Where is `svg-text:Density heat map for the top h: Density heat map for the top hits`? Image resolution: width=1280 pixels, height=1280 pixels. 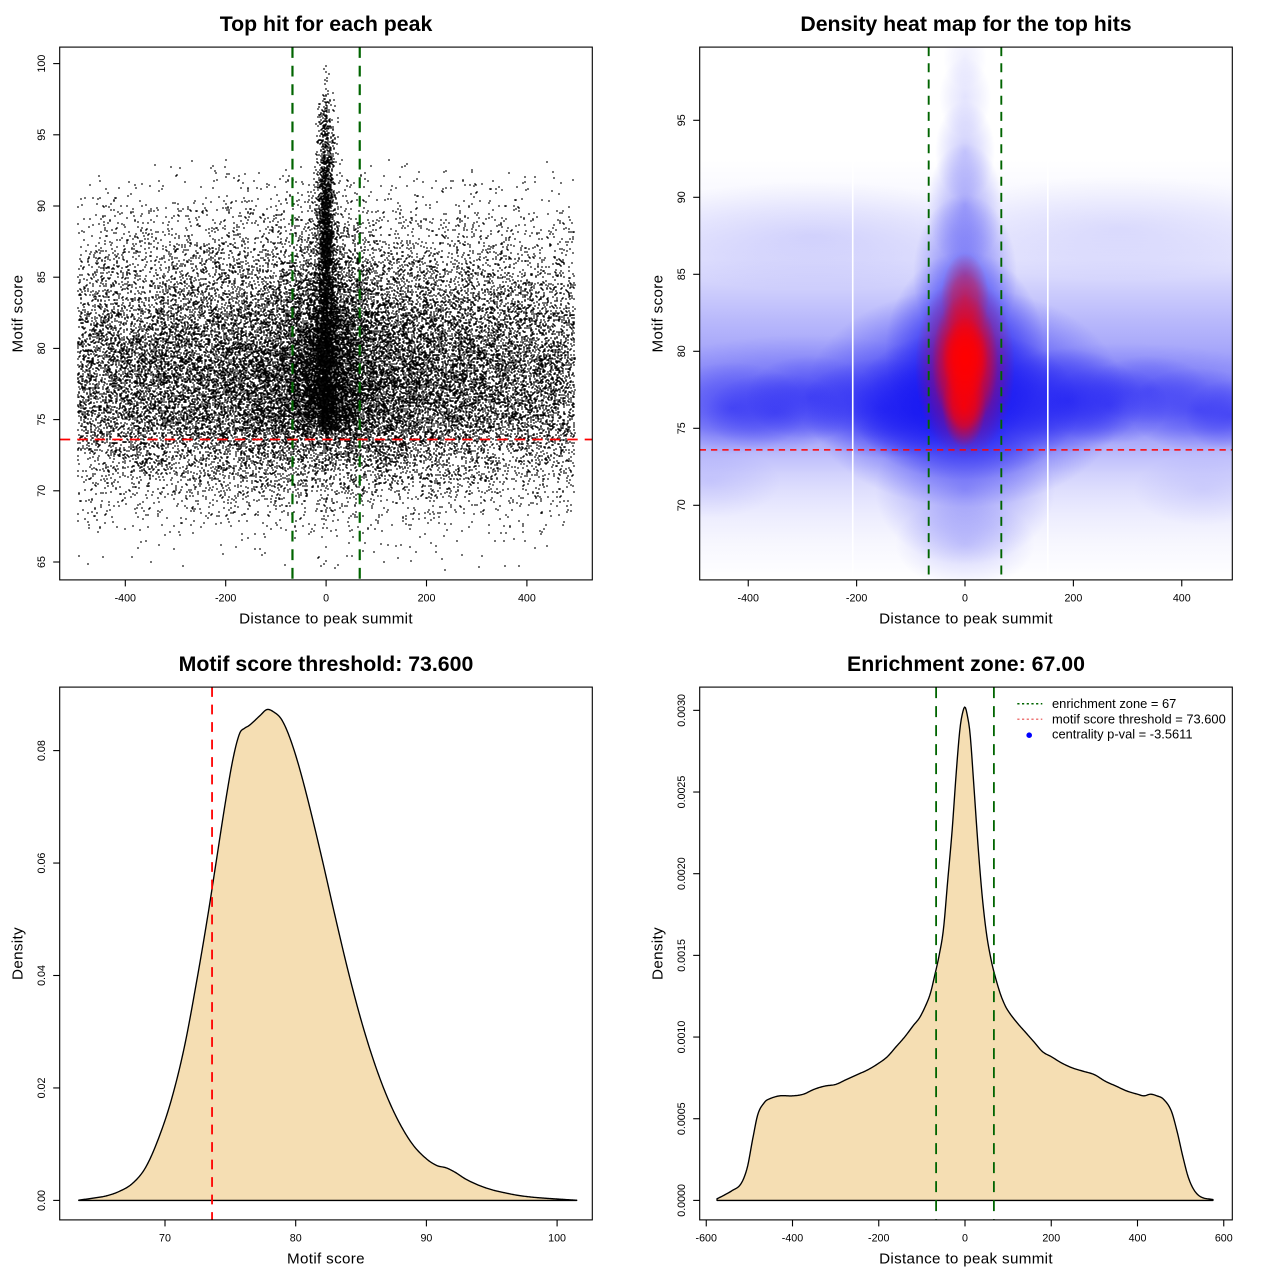 svg-text:Density heat map for the top h: Density heat map for the top hits is located at coordinates (965, 24).